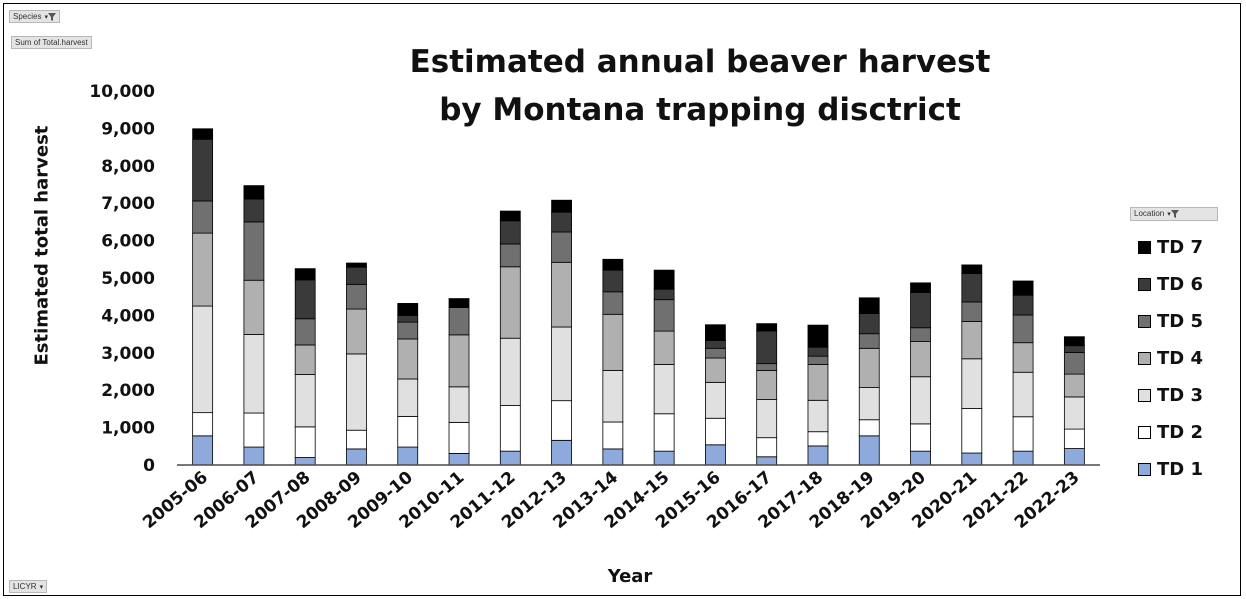 The width and height of the screenshot is (1246, 599). What do you see at coordinates (128, 204) in the screenshot?
I see `y-tick-label: 7,000` at bounding box center [128, 204].